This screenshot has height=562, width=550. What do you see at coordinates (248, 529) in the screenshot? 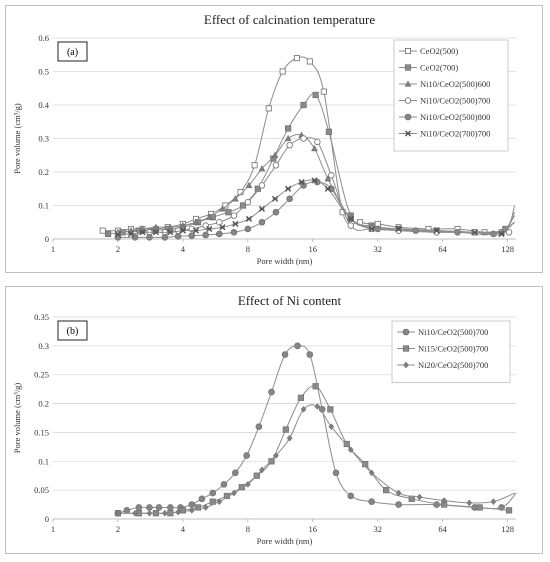
I see `chart-b-x-tick-label: 8` at bounding box center [248, 529].